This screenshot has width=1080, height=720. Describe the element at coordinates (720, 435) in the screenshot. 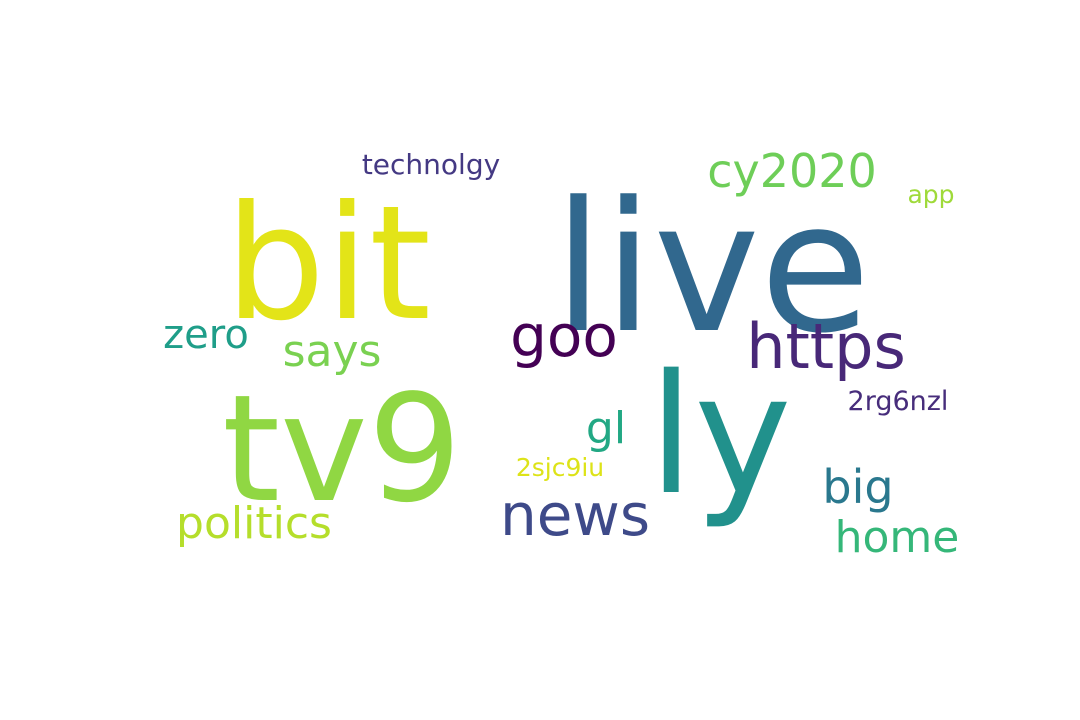

I see `word-ly: ly` at that location.